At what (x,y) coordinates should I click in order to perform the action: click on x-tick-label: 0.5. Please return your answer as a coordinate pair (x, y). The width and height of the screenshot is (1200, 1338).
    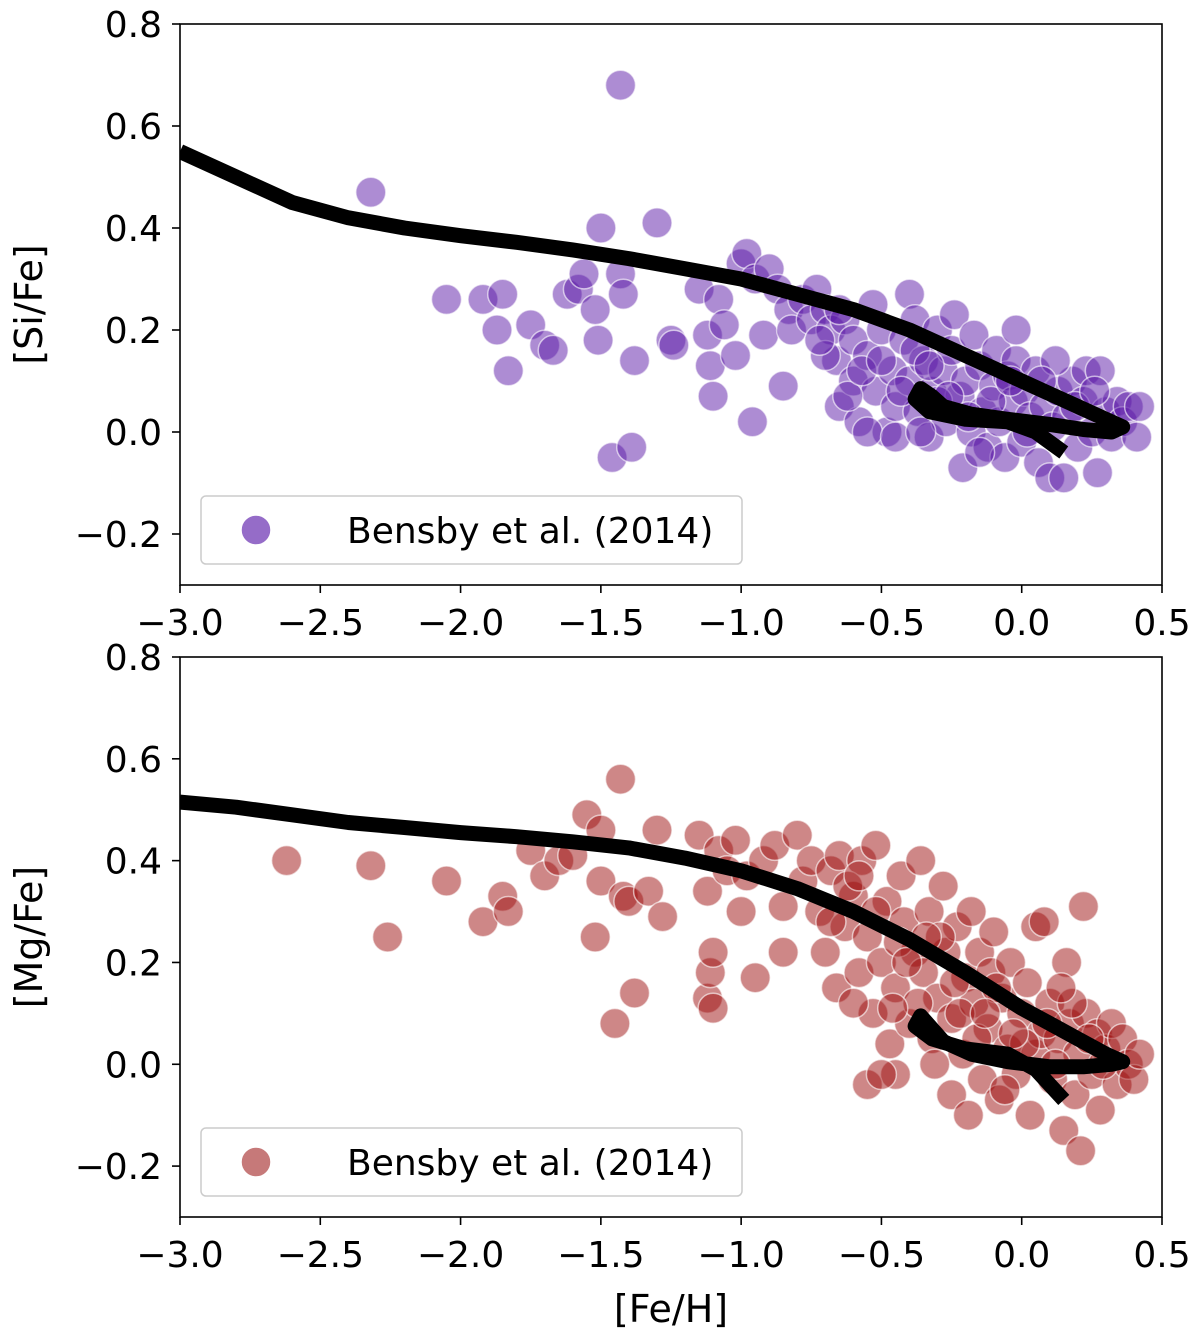
    Looking at the image, I should click on (1161, 1255).